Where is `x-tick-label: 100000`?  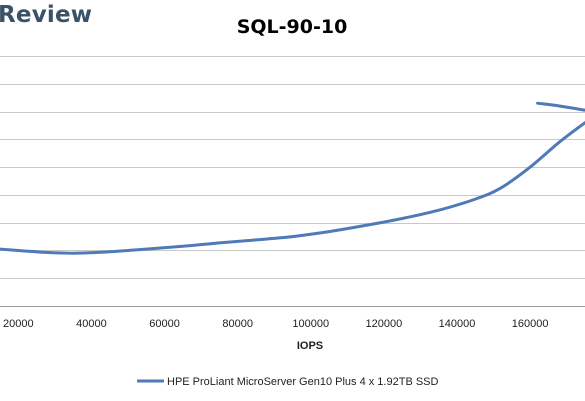
x-tick-label: 100000 is located at coordinates (310, 324).